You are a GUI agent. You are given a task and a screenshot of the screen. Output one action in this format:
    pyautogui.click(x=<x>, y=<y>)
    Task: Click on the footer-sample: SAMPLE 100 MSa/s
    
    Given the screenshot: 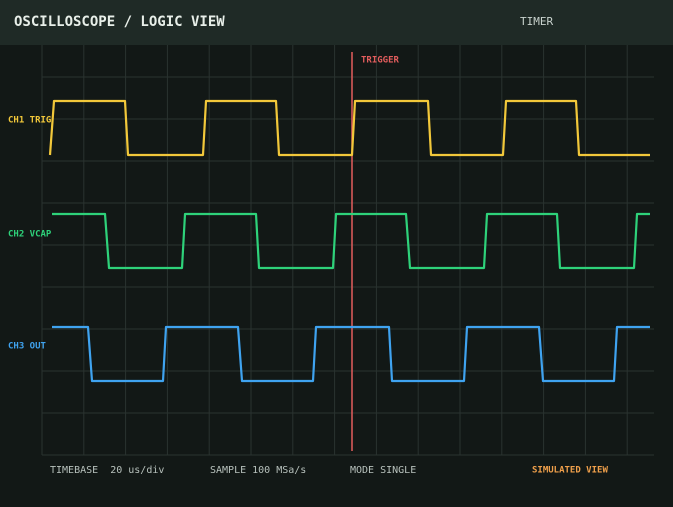 What is the action you would take?
    pyautogui.click(x=258, y=470)
    